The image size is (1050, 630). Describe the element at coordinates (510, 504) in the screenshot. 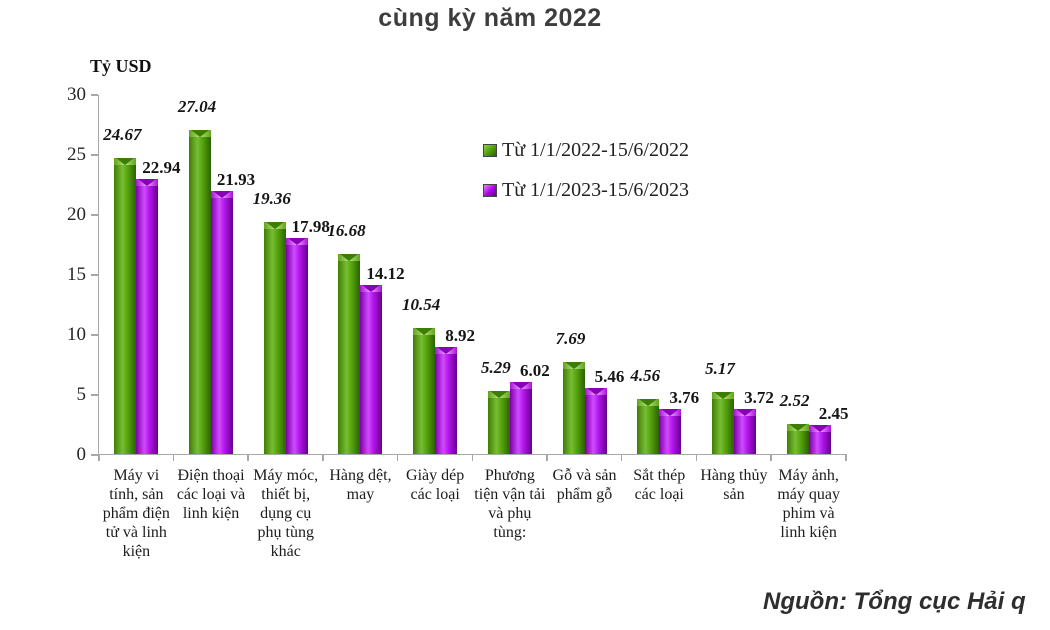

I see `category-label: Phương tiện vận tải và phụ tùng:` at that location.